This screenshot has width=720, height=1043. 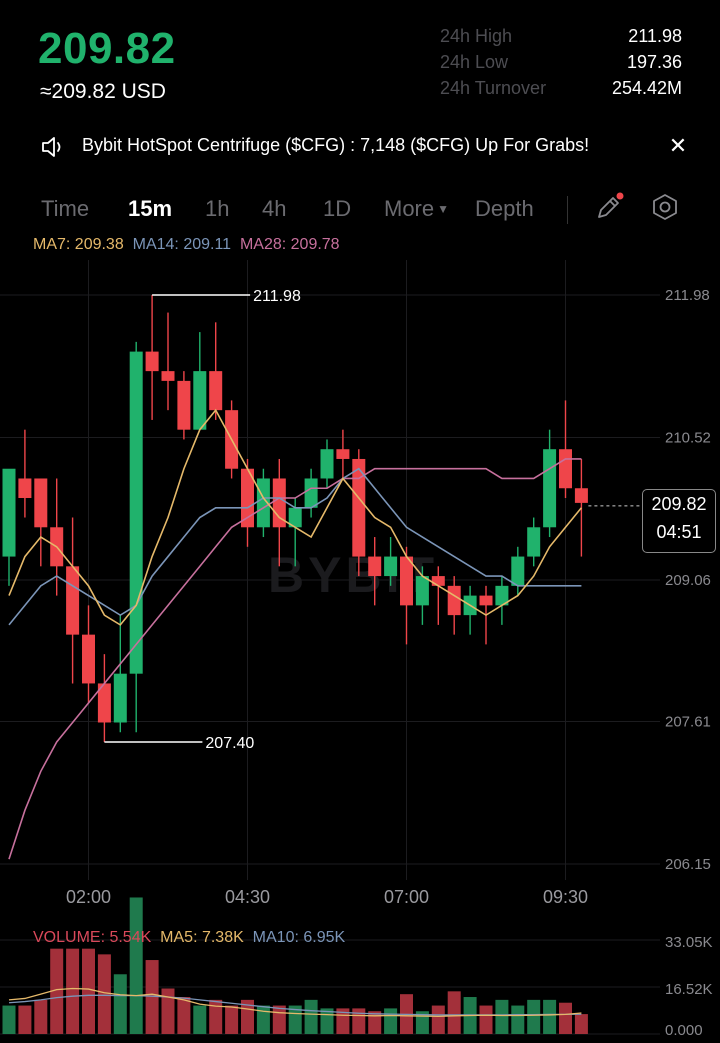 I want to click on time-tick-label: 09:30, so click(x=565, y=897).